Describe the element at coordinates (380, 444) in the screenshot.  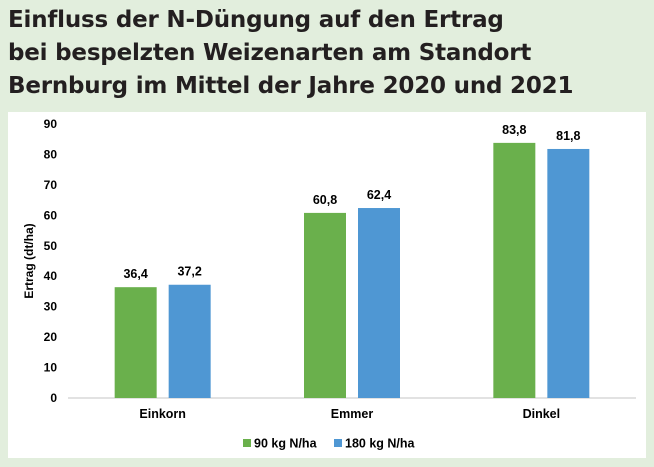
I see `legend-label: 180 kg N/ha` at that location.